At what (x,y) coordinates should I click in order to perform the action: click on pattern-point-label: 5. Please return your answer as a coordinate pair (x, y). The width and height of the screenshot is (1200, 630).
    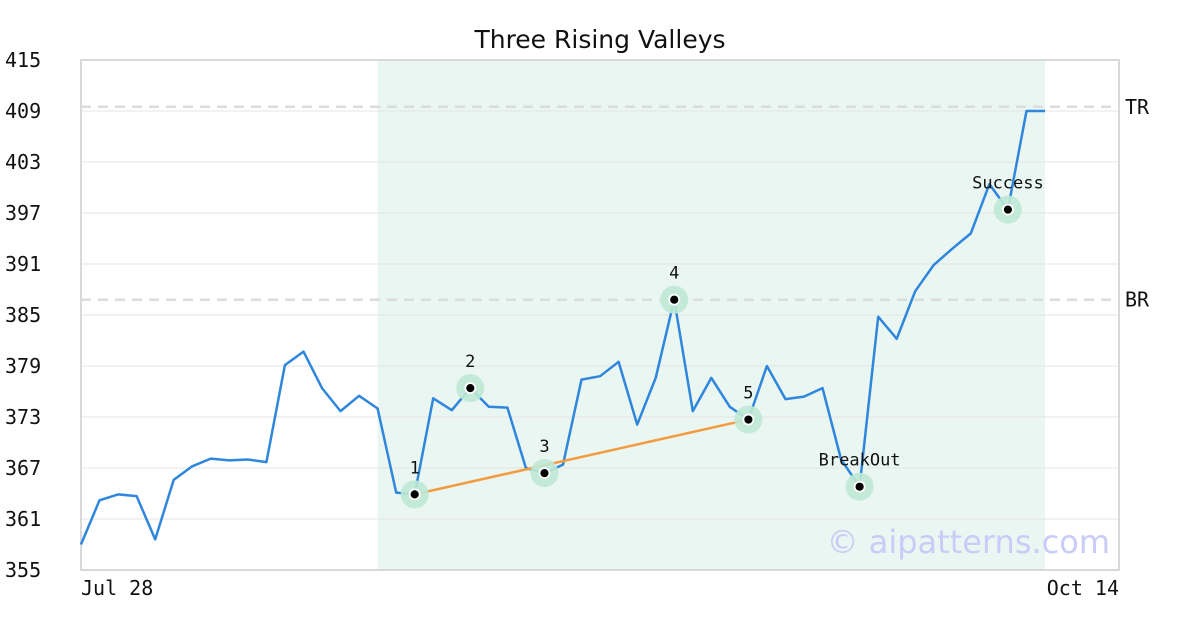
    Looking at the image, I should click on (748, 394).